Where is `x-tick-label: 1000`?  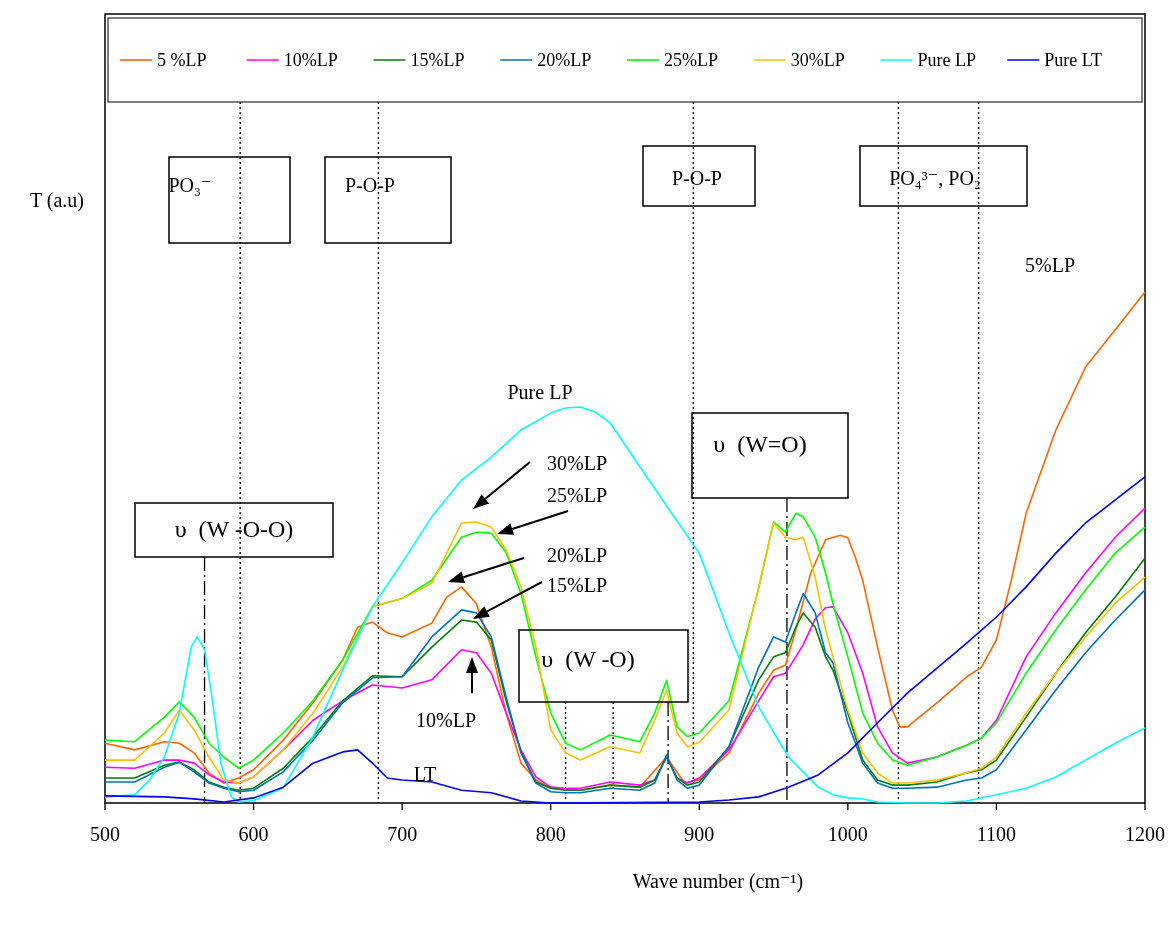 x-tick-label: 1000 is located at coordinates (847, 834).